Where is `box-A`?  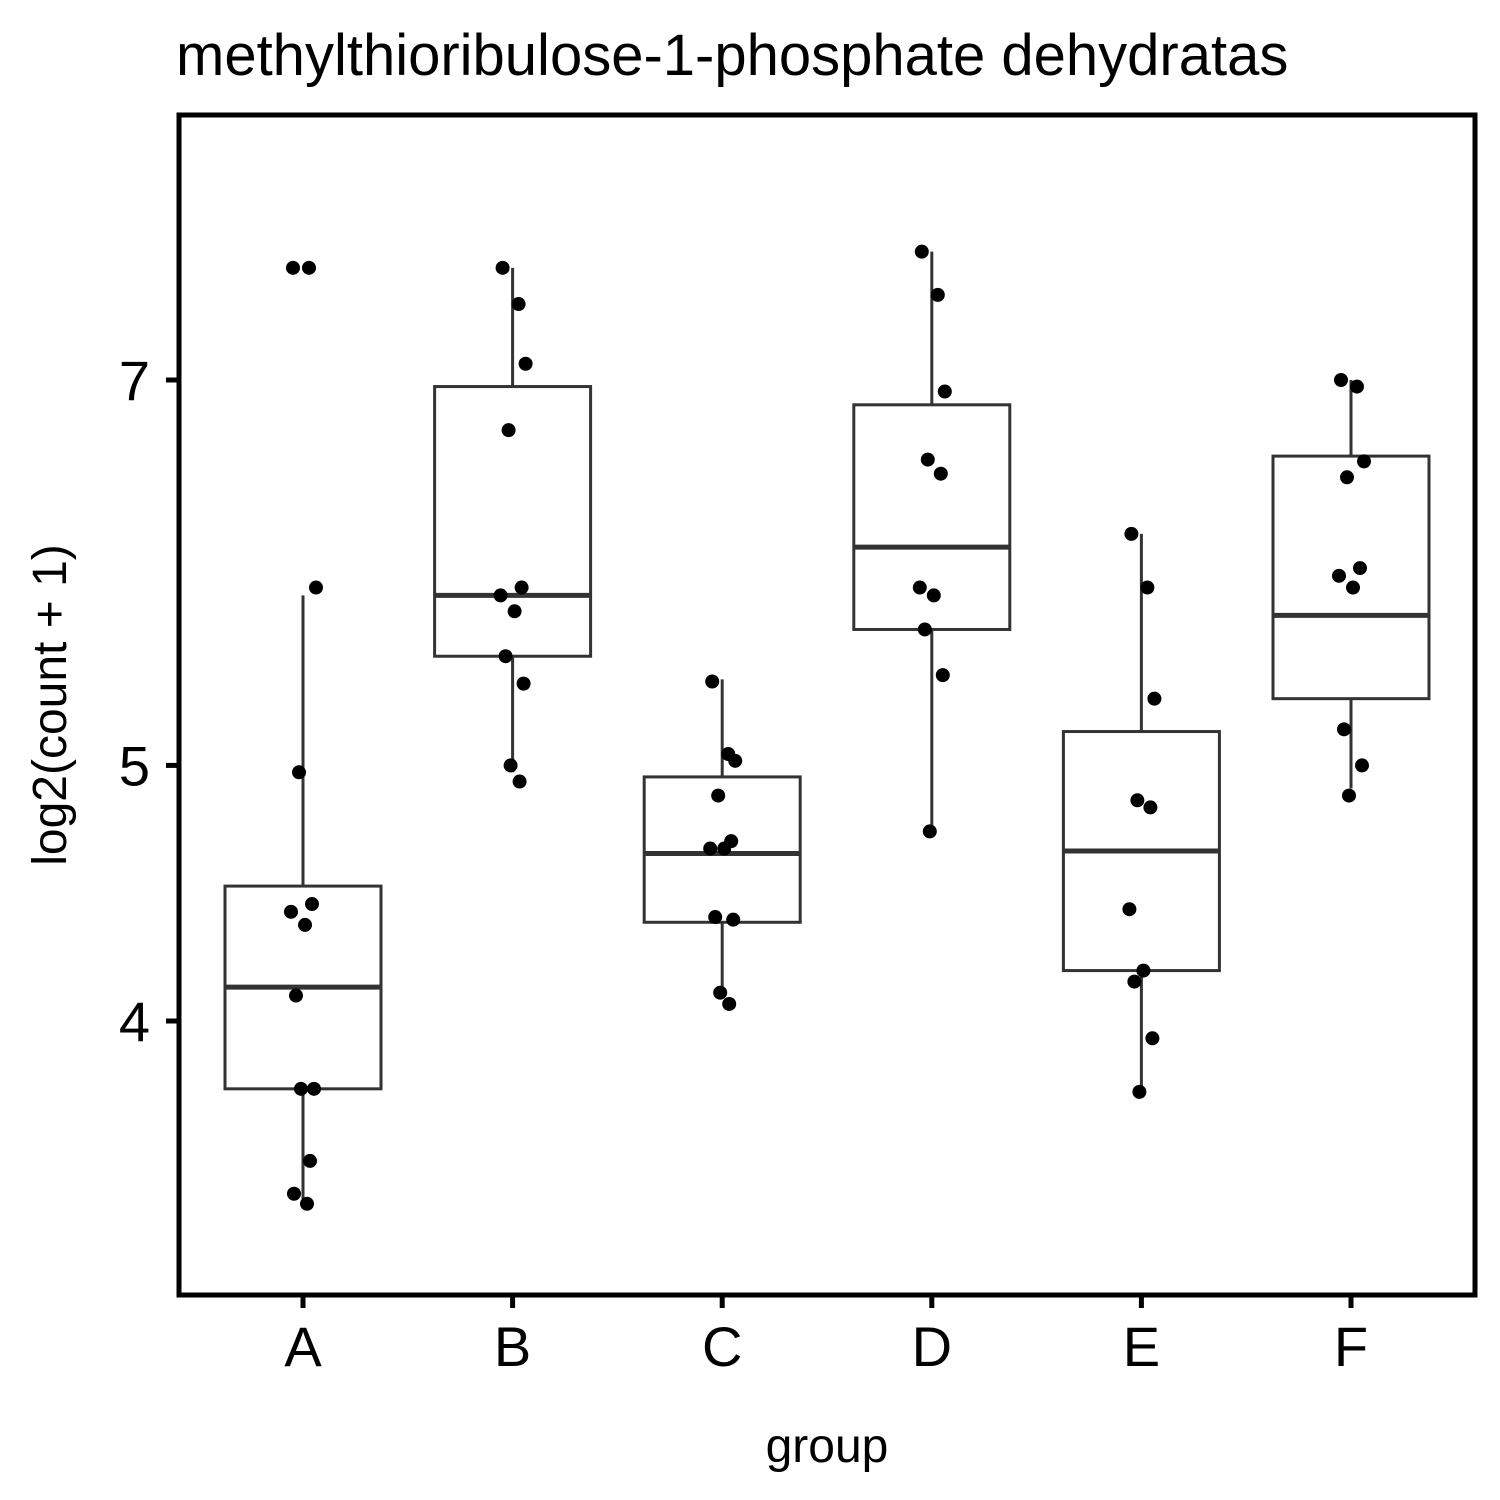
box-A is located at coordinates (303, 899).